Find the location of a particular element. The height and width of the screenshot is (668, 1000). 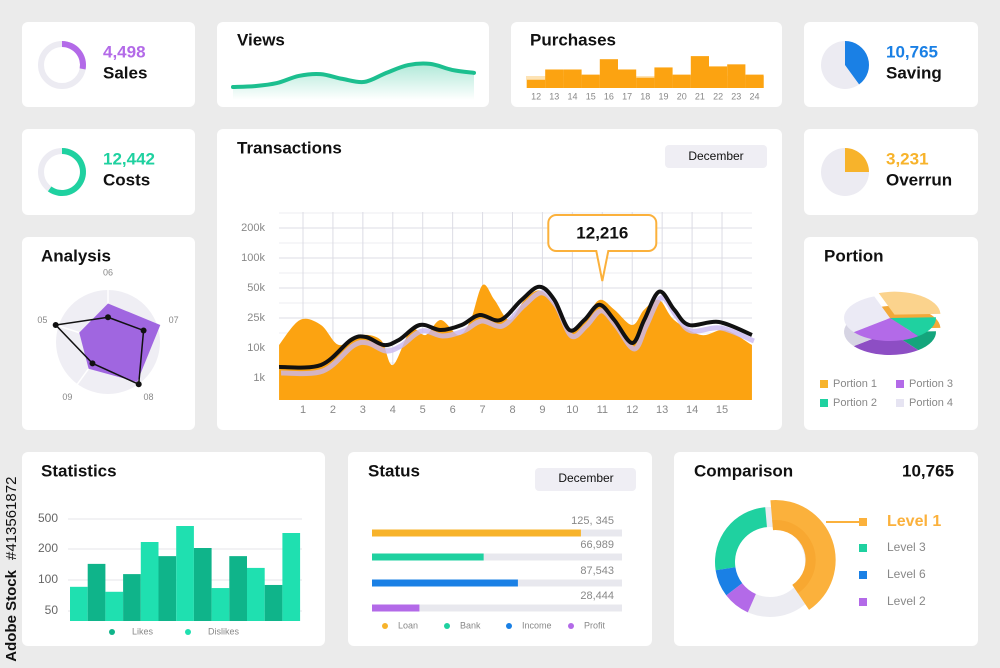

x-tick-label: 22 is located at coordinates (718, 96).